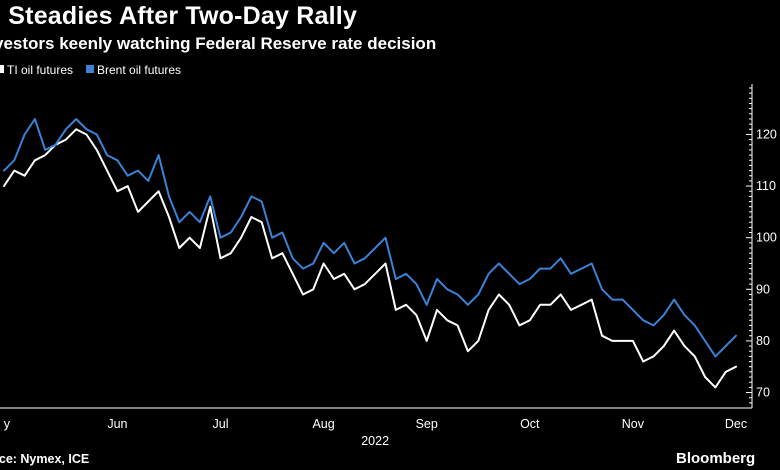  Describe the element at coordinates (179, 16) in the screenshot. I see `chart-title: l Steadies After Two-Day Rally` at that location.